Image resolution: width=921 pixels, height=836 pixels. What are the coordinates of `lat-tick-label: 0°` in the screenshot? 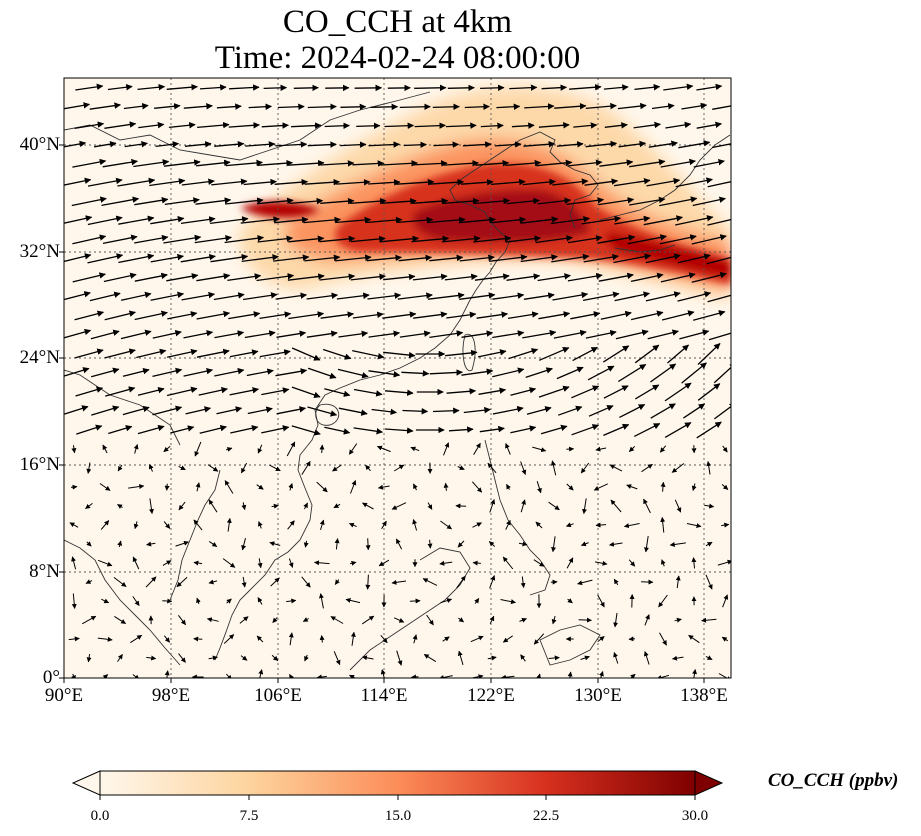 It's located at (51, 677).